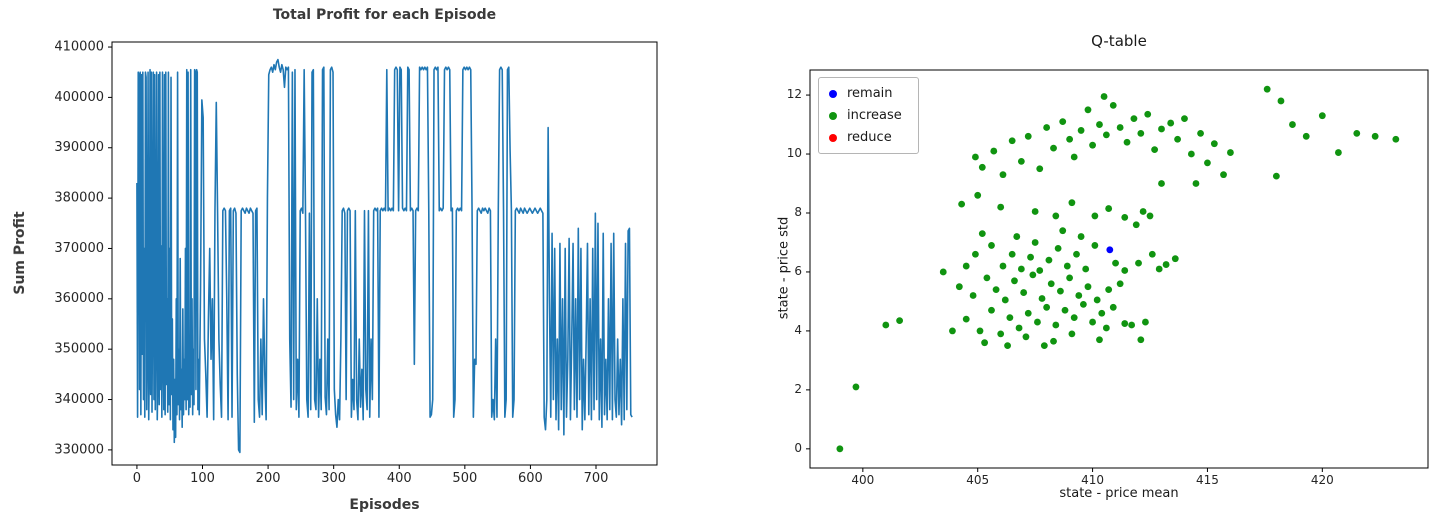  I want to click on increase-dot-icon, so click(833, 115).